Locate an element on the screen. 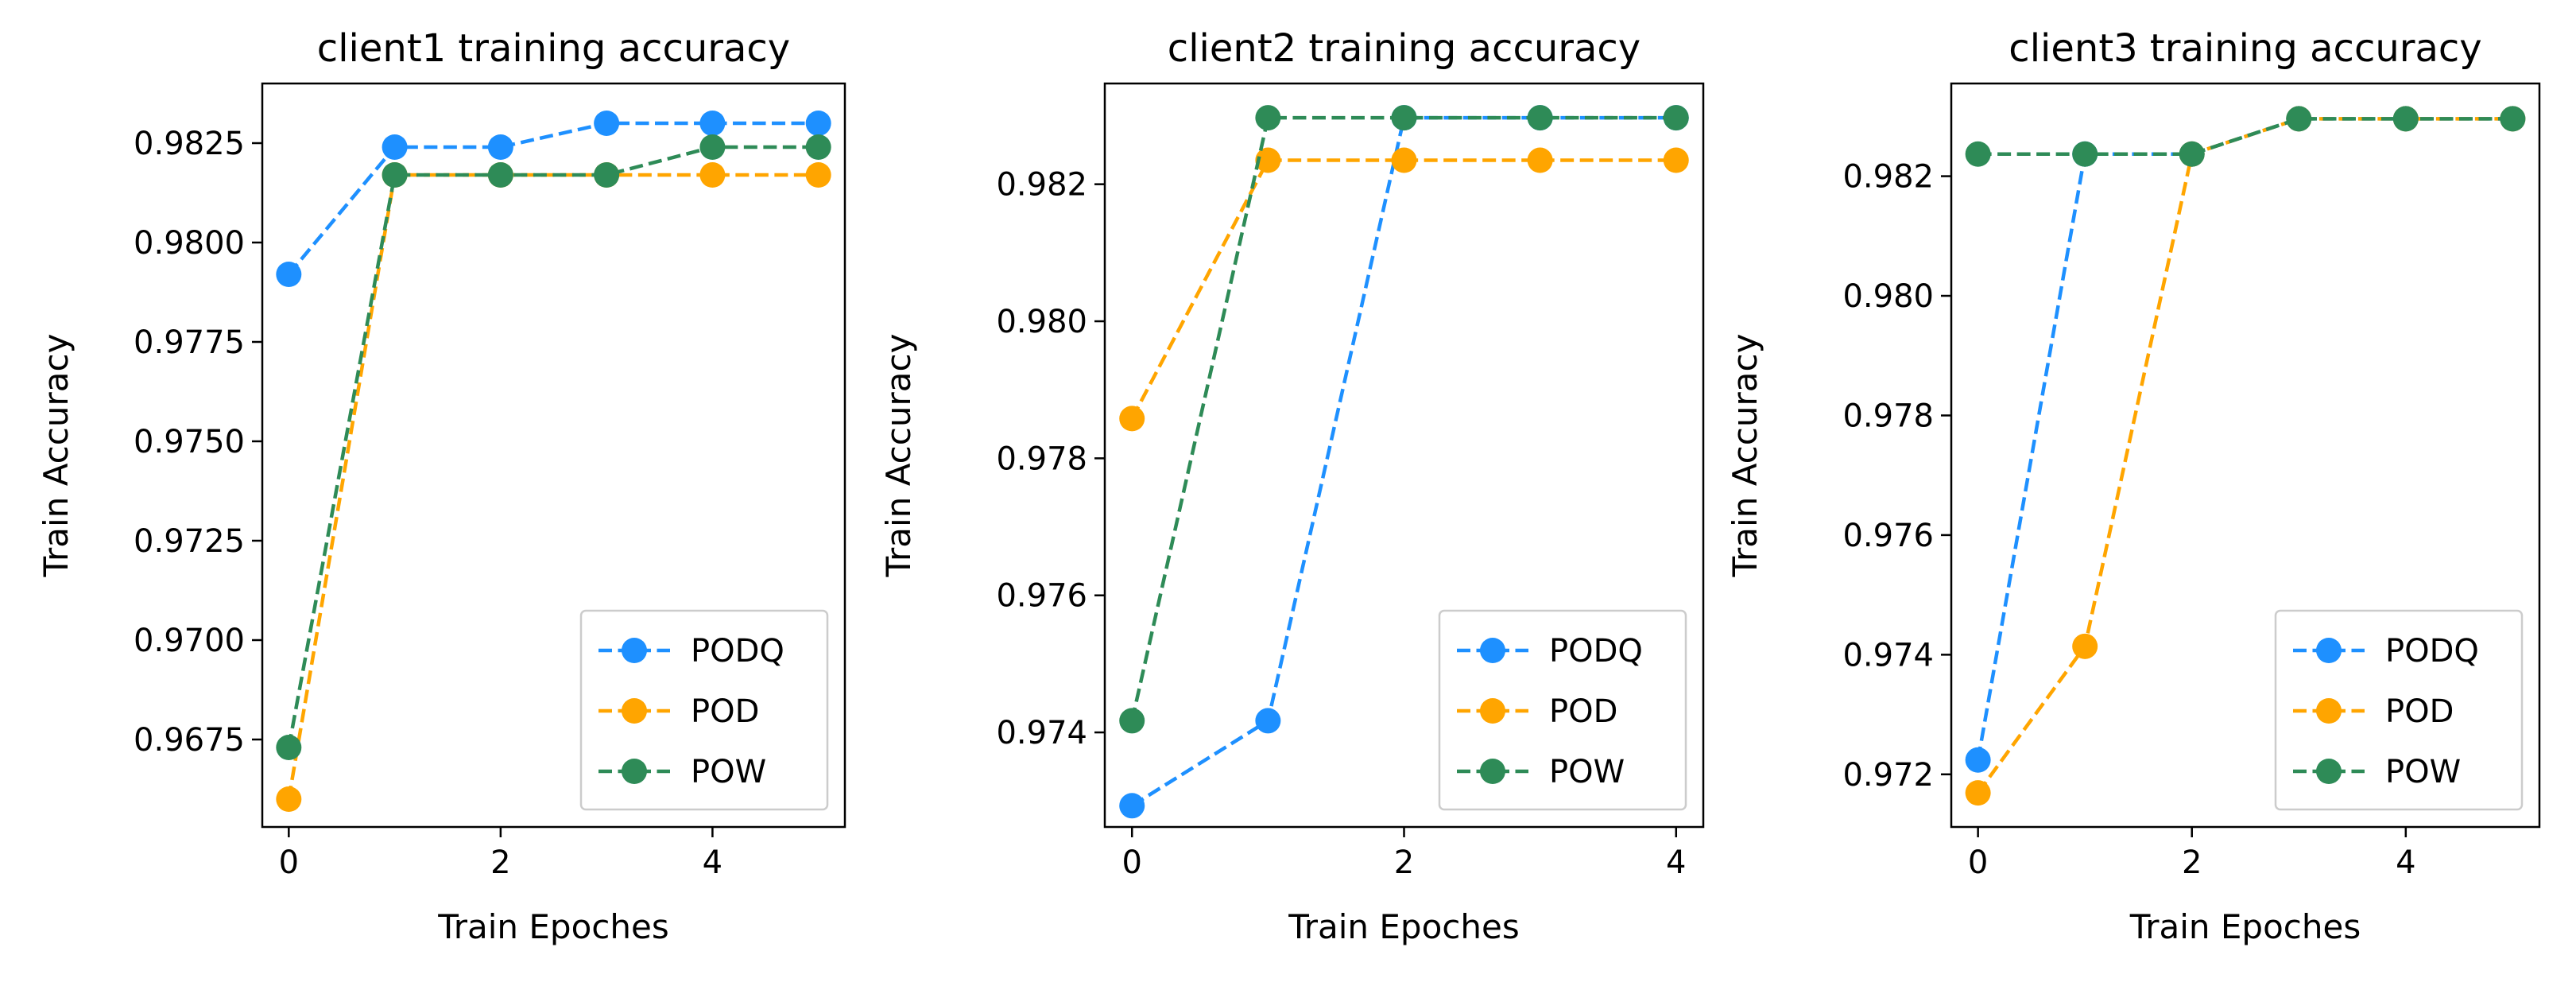 Image resolution: width=2576 pixels, height=986 pixels. y-tick-label: 0.9750 is located at coordinates (189, 442).